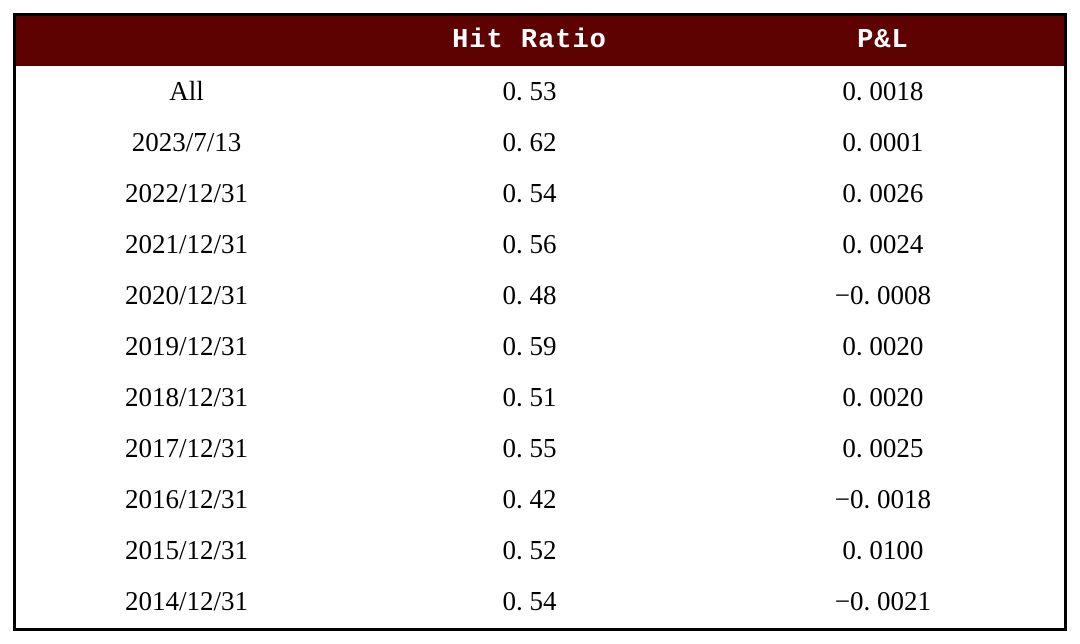  What do you see at coordinates (186, 90) in the screenshot?
I see `row-label: All` at bounding box center [186, 90].